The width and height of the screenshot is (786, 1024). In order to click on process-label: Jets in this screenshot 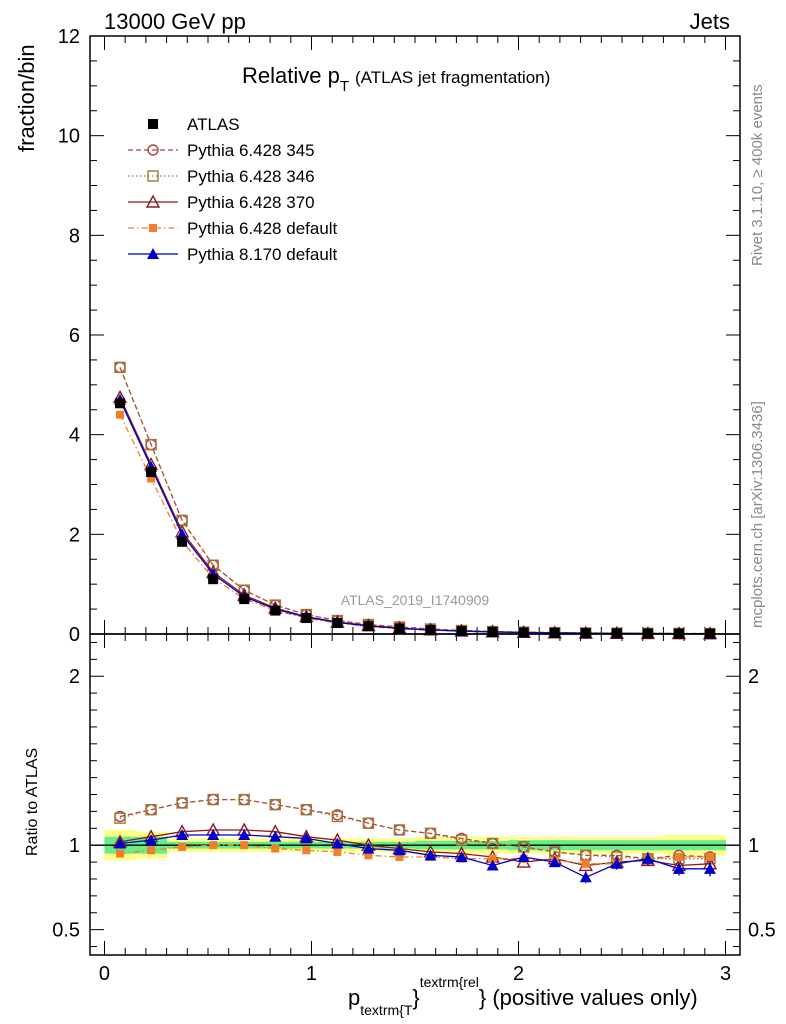, I will do `click(710, 21)`.